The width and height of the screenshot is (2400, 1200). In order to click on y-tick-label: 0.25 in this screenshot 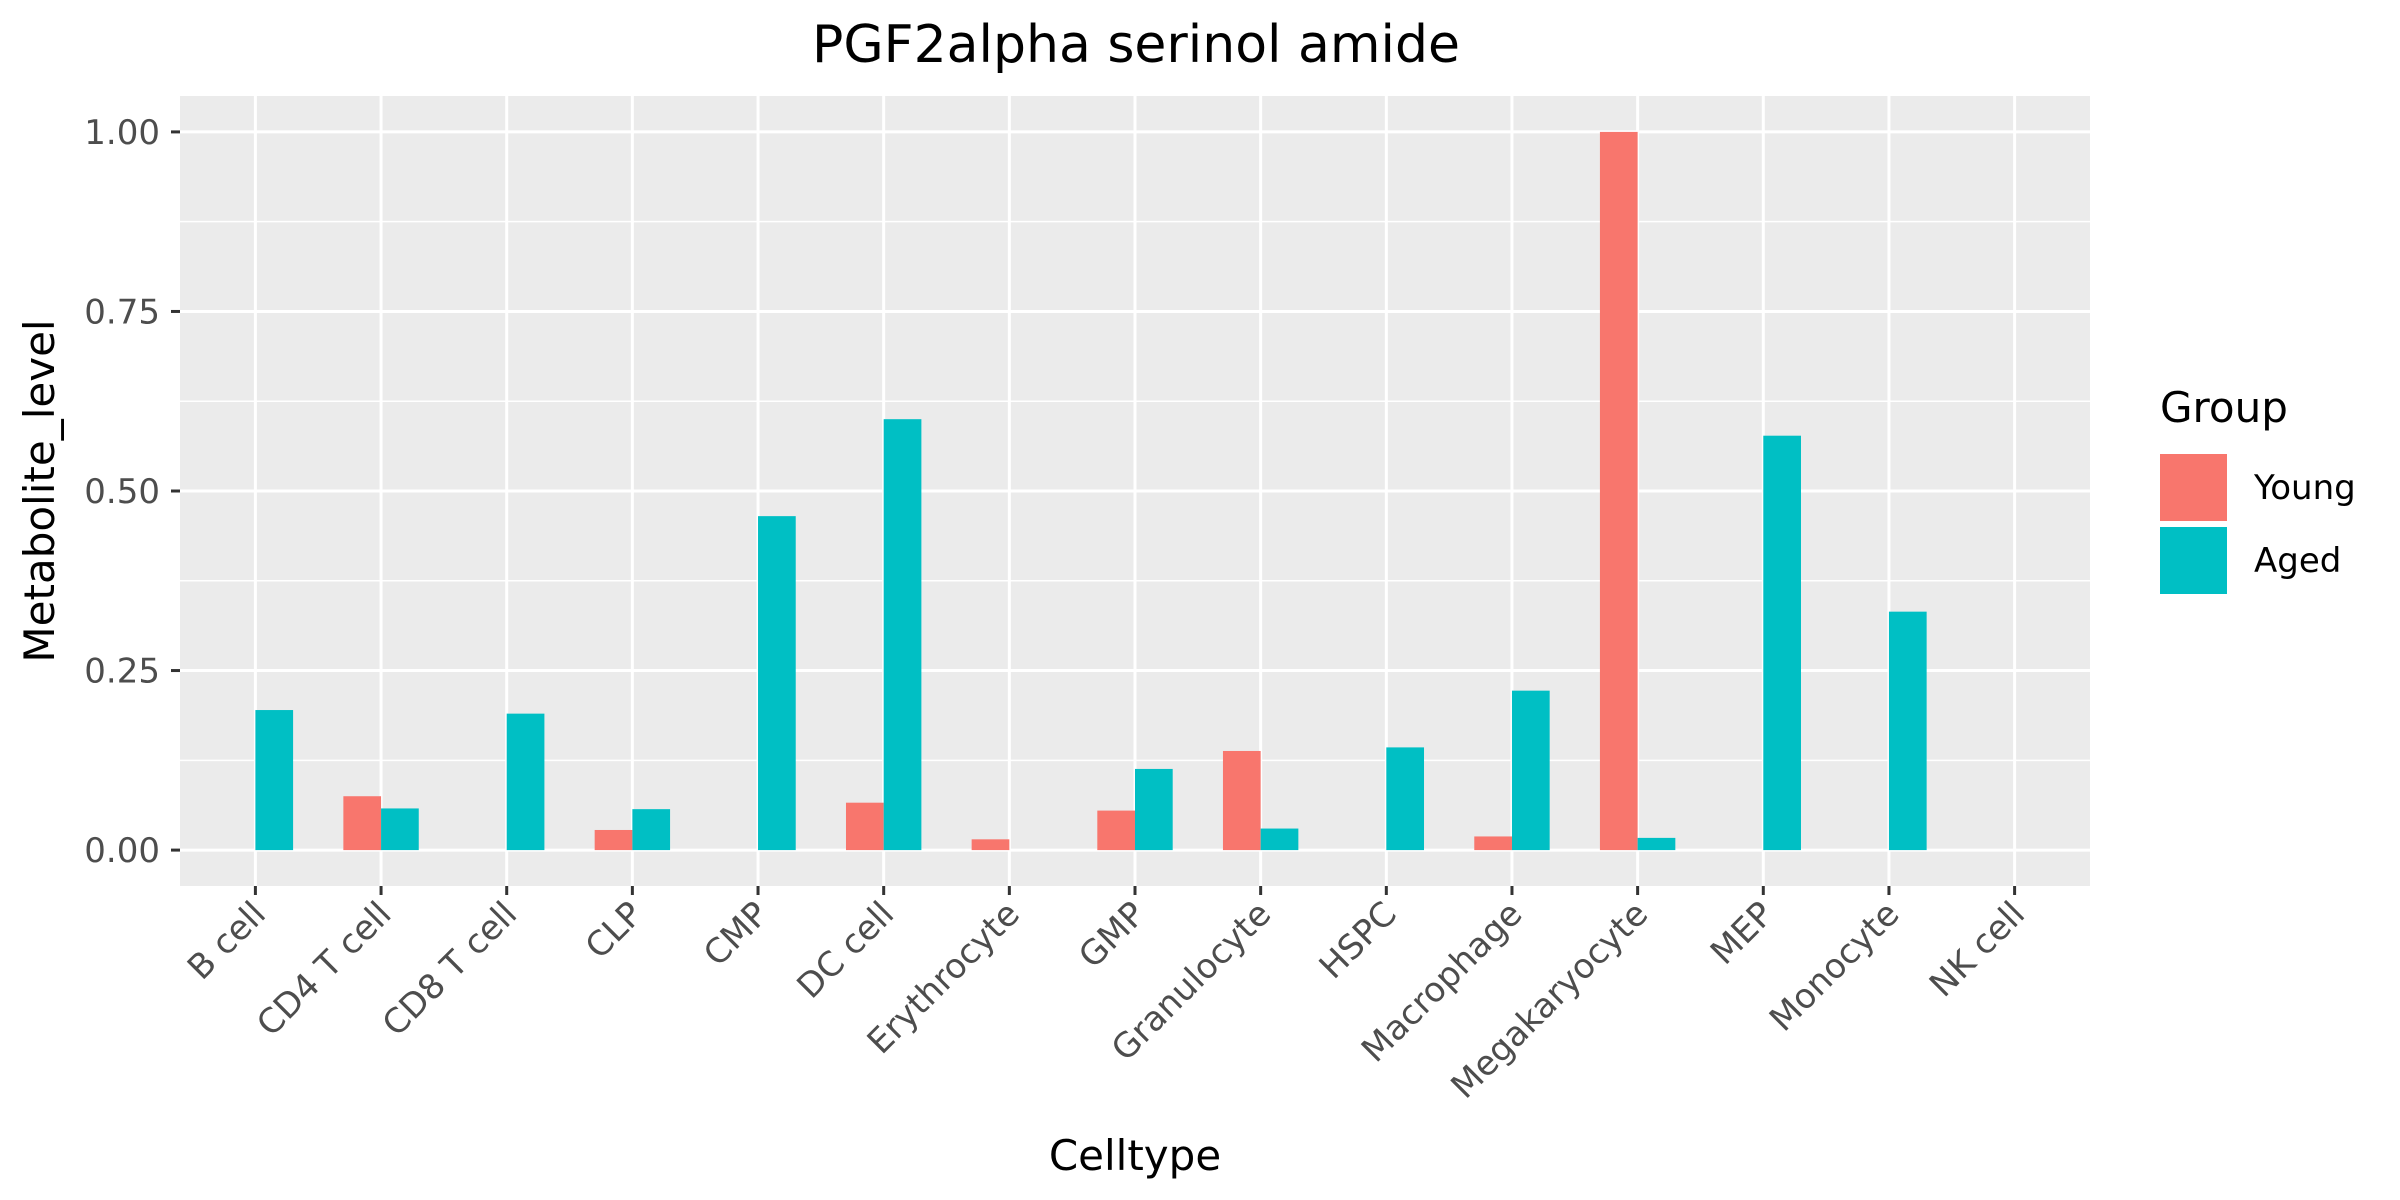, I will do `click(122, 672)`.